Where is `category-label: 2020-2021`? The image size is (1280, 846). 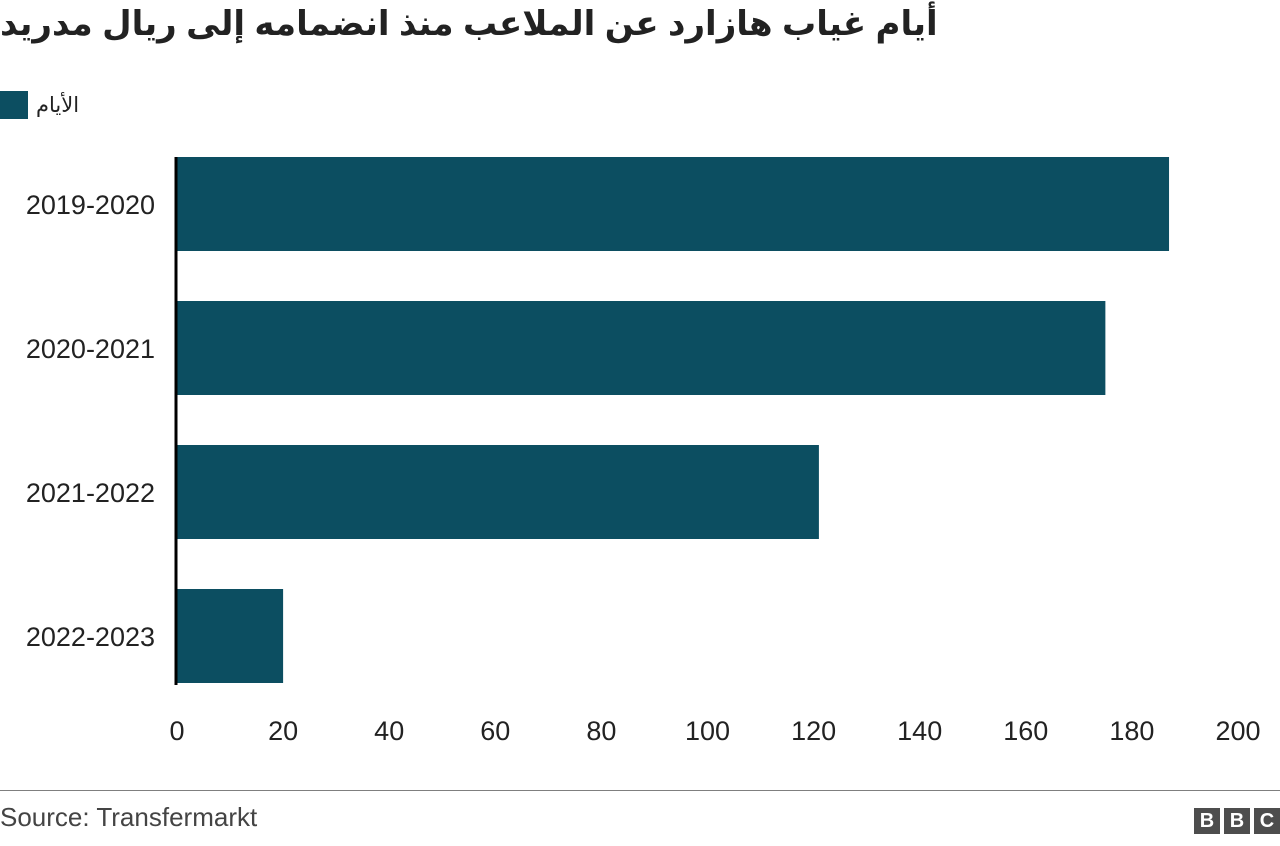
category-label: 2020-2021 is located at coordinates (90, 349).